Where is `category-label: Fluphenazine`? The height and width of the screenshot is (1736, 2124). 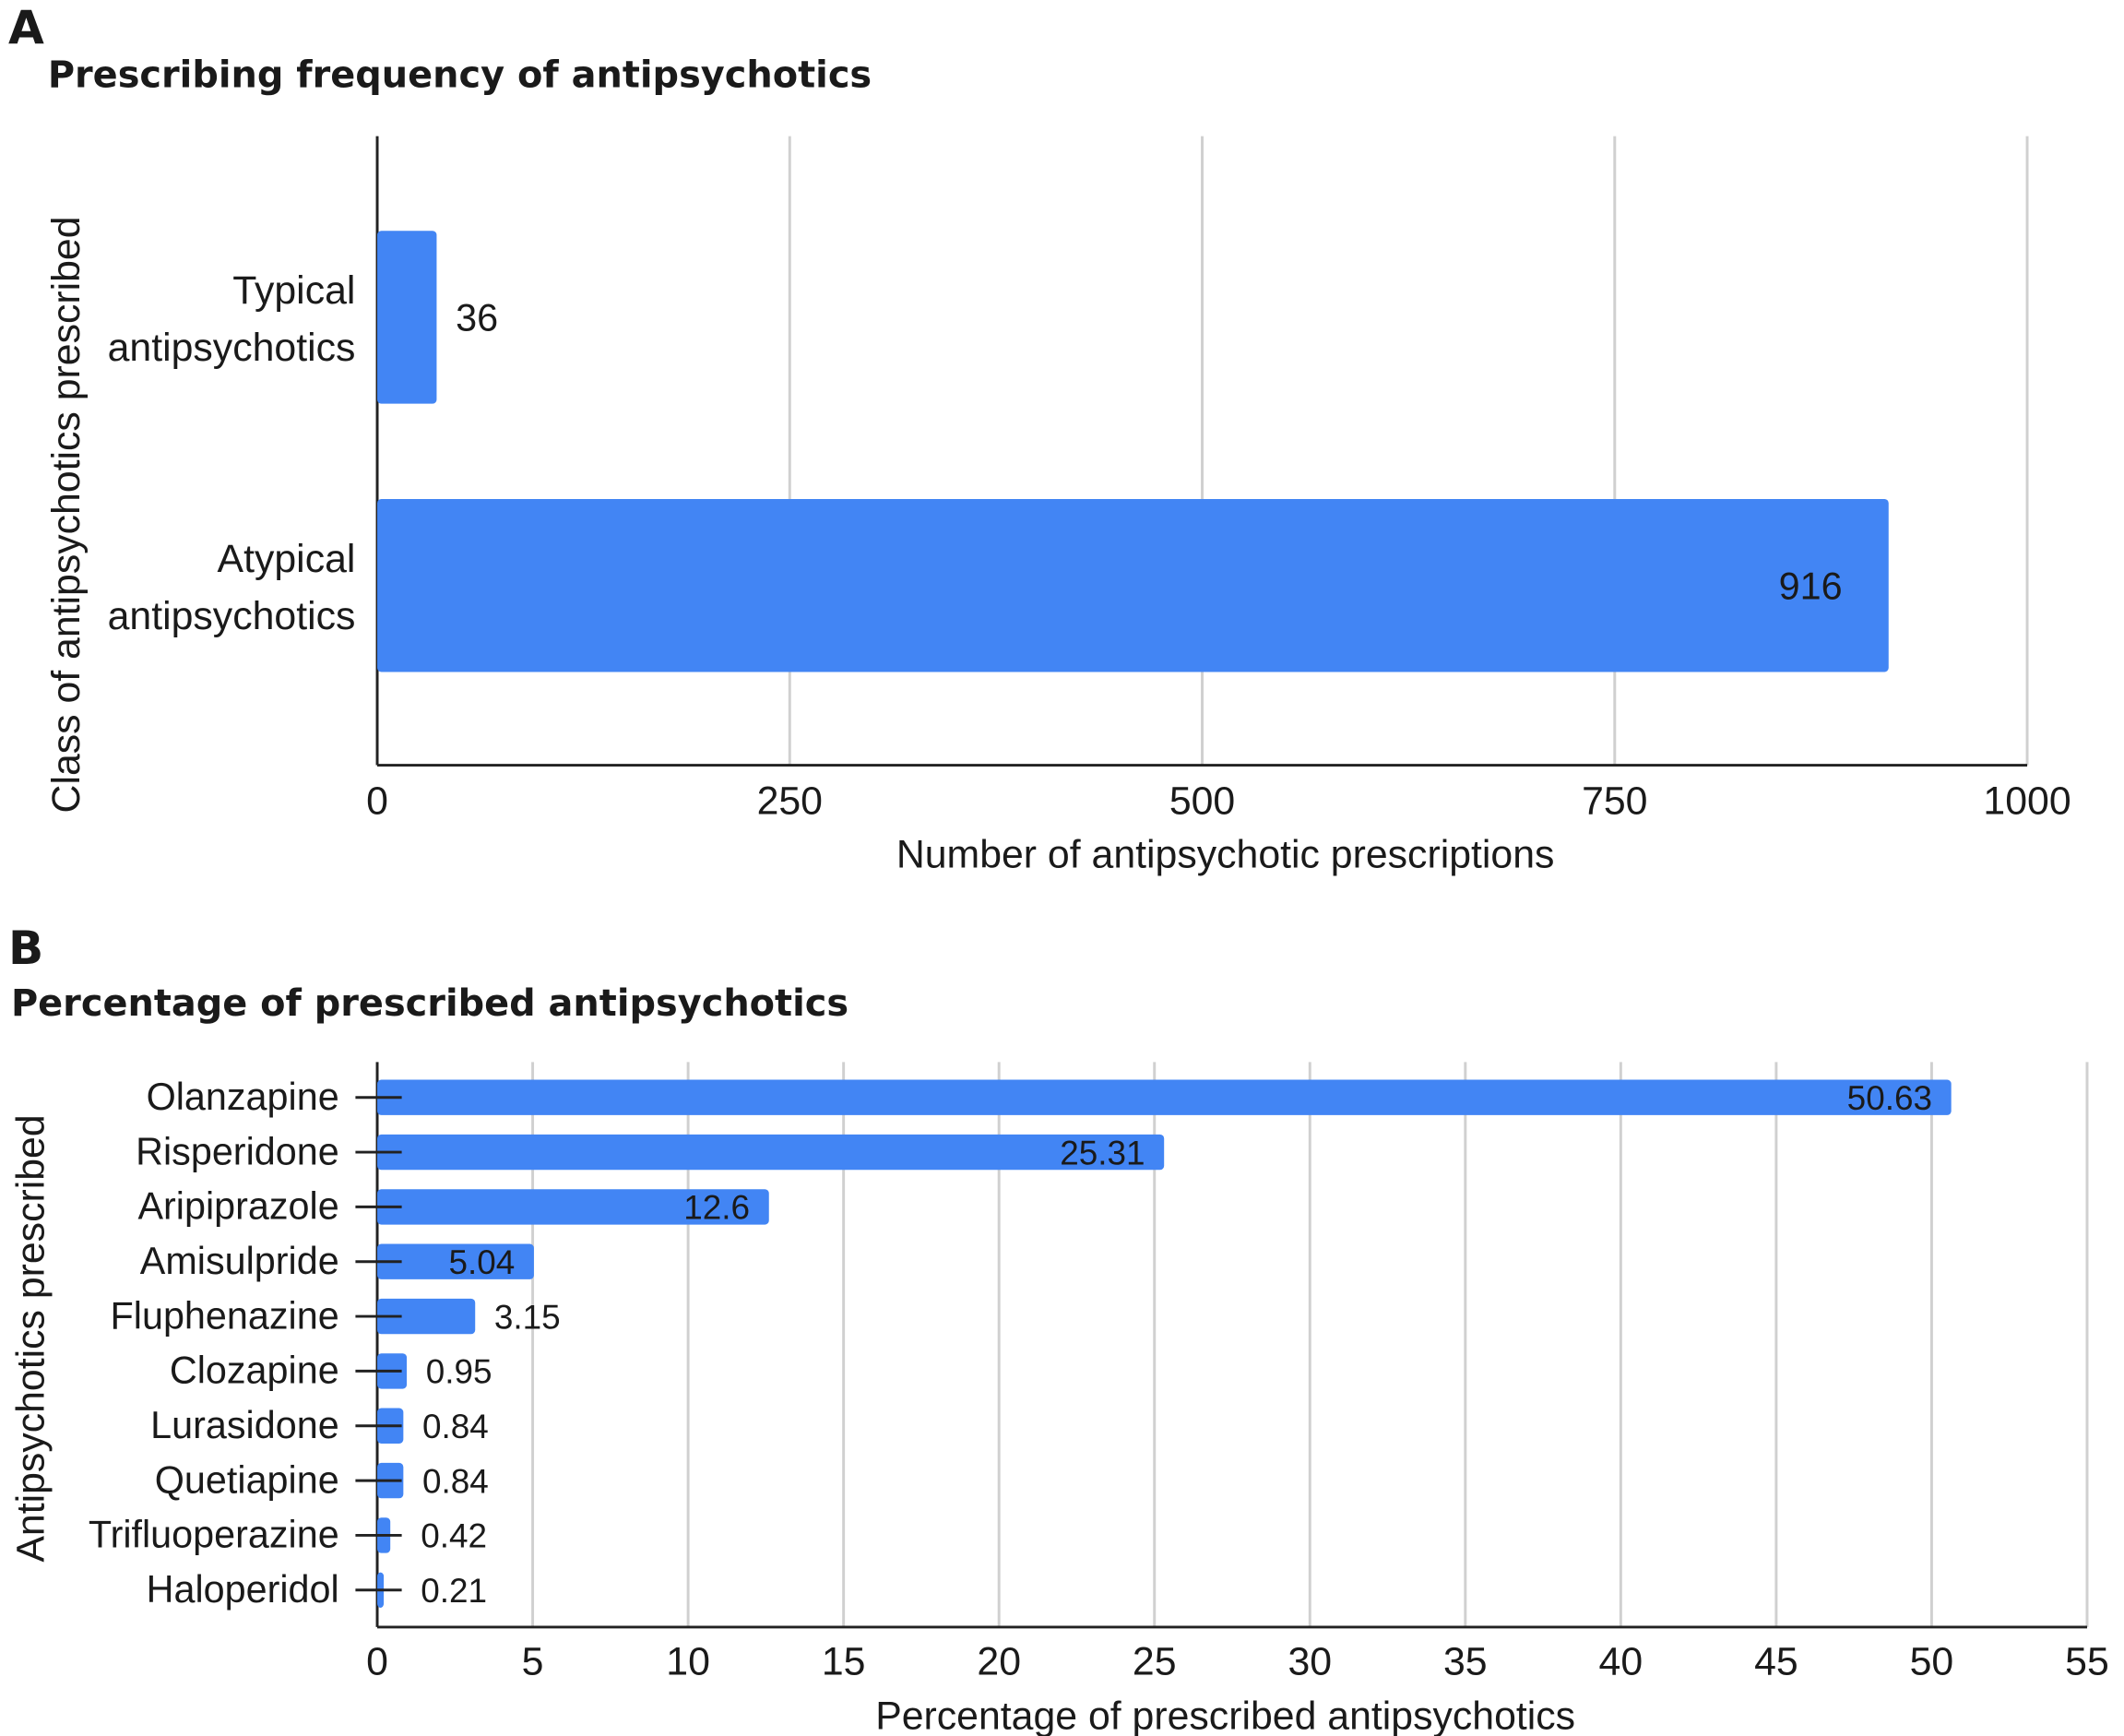 category-label: Fluphenazine is located at coordinates (225, 1315).